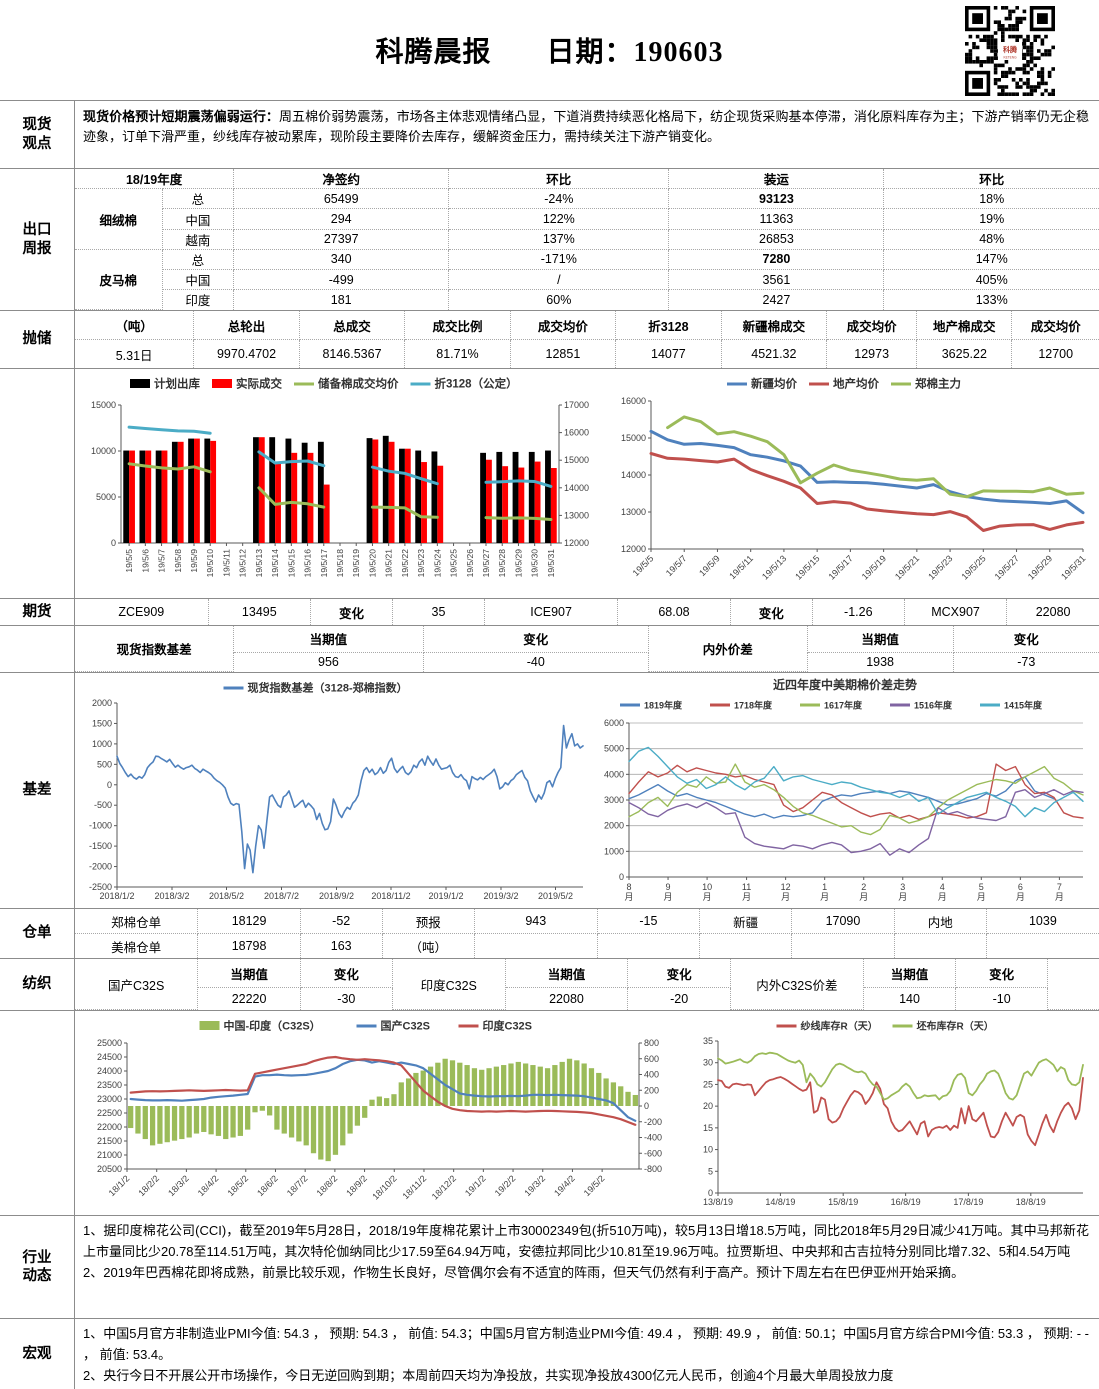  Describe the element at coordinates (37, 339) in the screenshot. I see `section-label-reserve: 抛储` at that location.